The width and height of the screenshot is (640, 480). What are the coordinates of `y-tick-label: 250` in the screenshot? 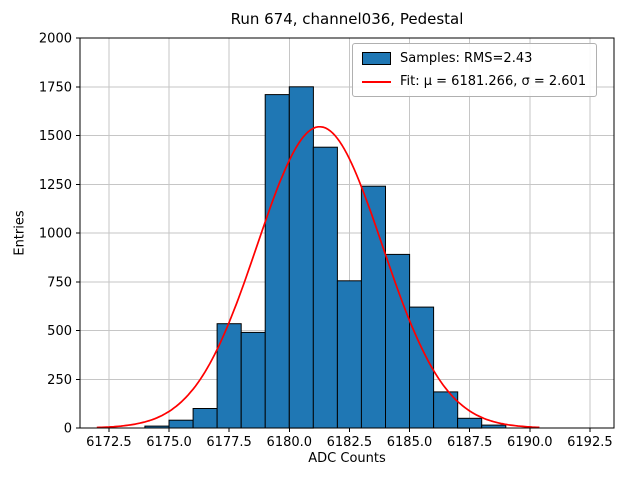 It's located at (59, 380).